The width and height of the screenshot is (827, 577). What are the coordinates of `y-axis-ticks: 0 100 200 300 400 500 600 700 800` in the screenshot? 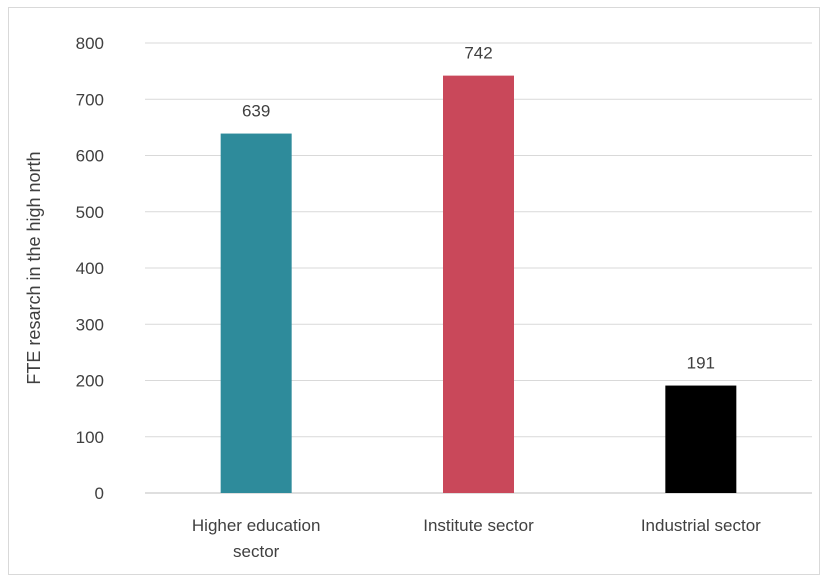 It's located at (90, 268).